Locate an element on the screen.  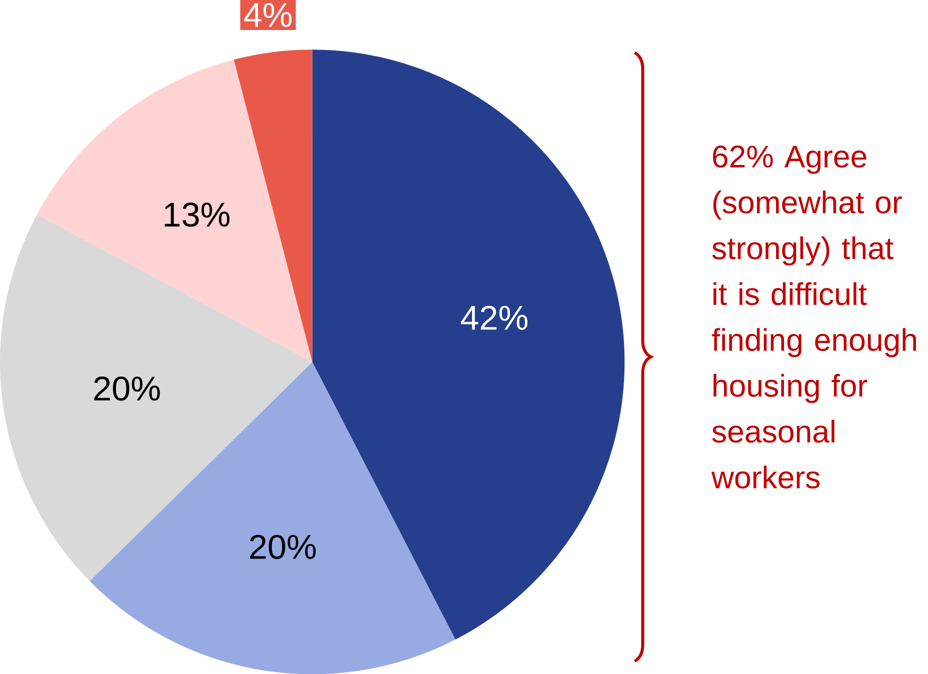
data-label: 42% is located at coordinates (494, 318).